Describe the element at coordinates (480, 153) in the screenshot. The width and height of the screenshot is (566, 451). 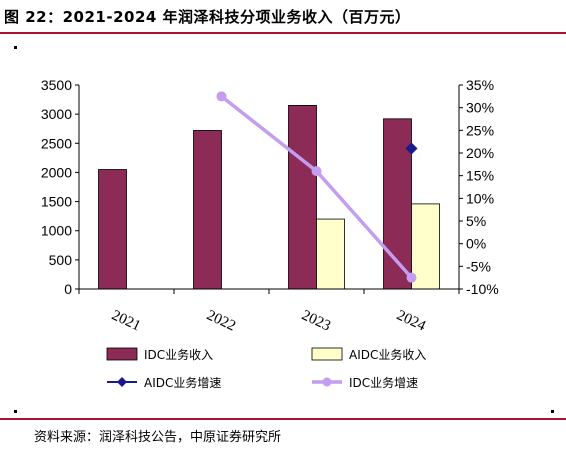
I see `right-tick-label: 20%` at that location.